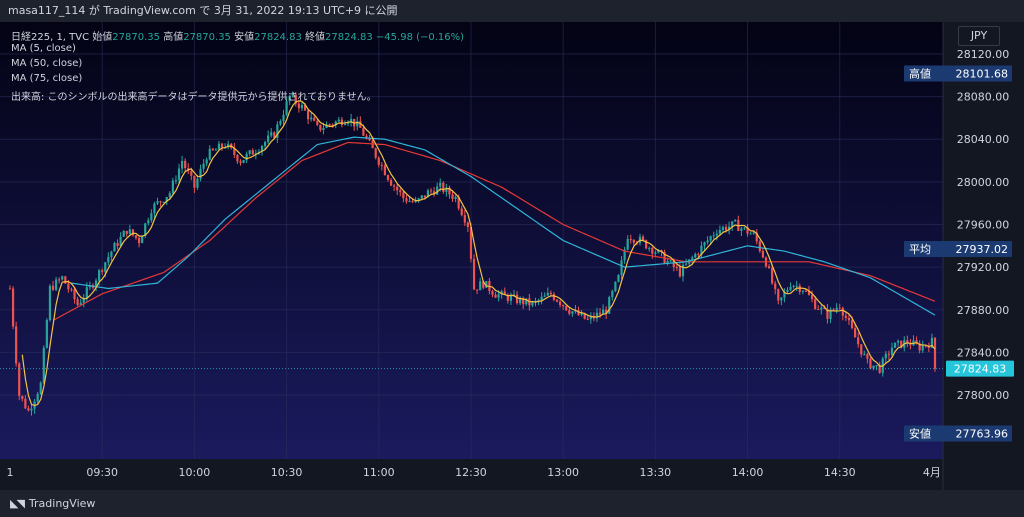  I want to click on time-tick-label: 14:30, so click(840, 472).